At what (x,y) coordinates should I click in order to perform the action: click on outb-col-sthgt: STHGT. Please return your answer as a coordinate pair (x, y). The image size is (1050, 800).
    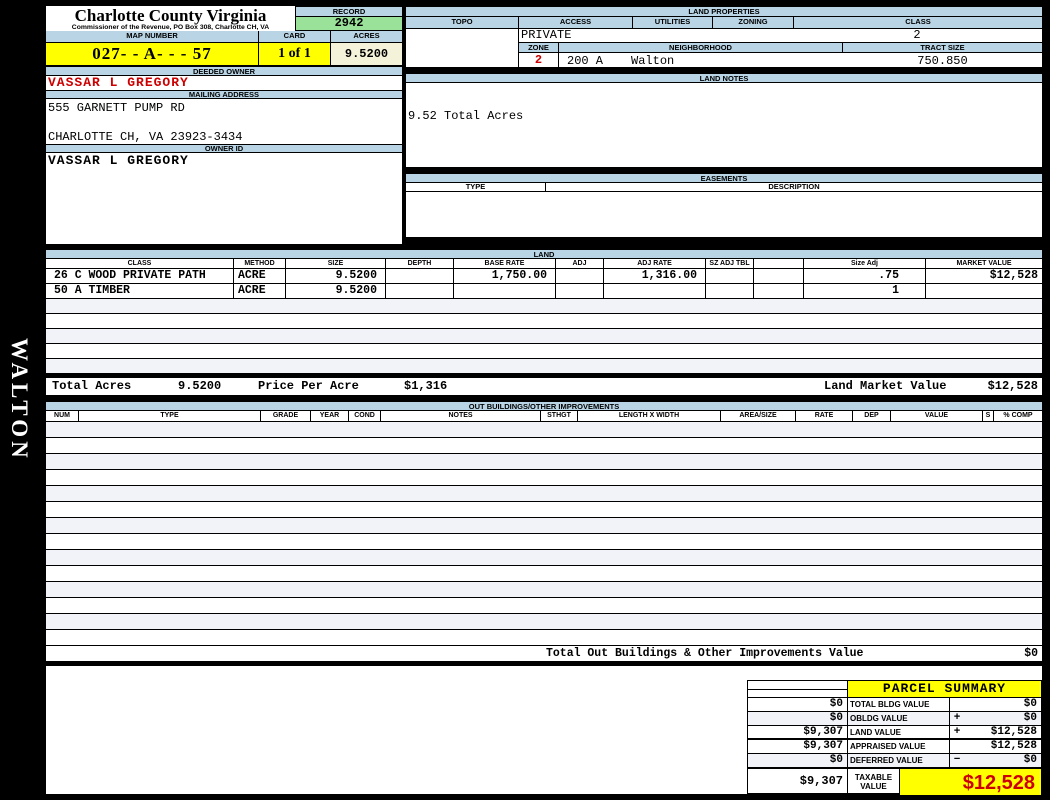
    Looking at the image, I should click on (559, 416).